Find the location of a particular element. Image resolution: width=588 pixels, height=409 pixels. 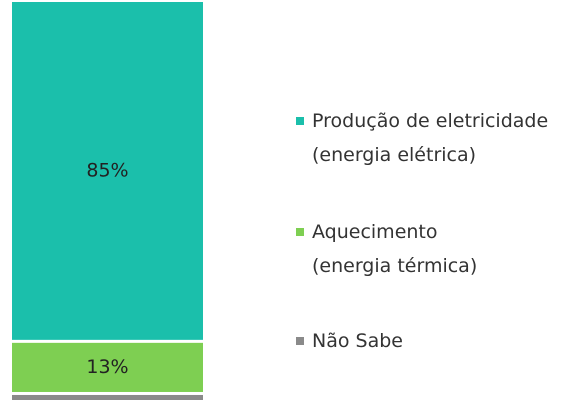

legend-item: Aquecimento (energia térmica) is located at coordinates (386, 249).